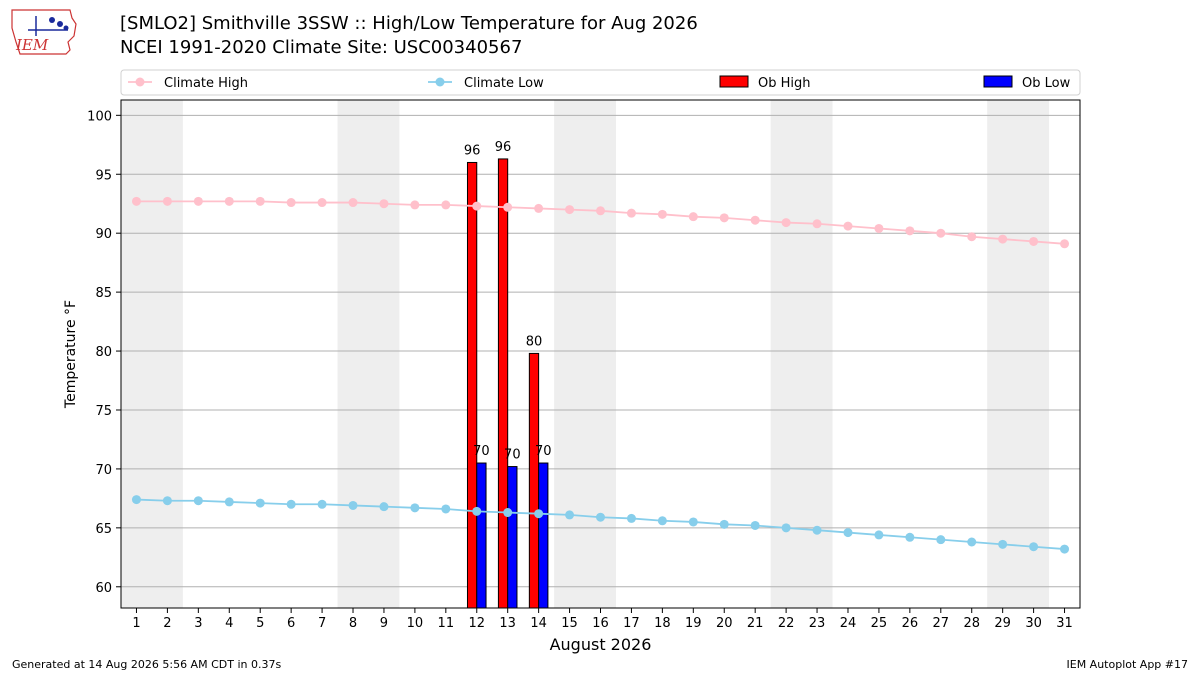 The image size is (1200, 675). Describe the element at coordinates (1064, 623) in the screenshot. I see `x-tick-label: 31` at that location.